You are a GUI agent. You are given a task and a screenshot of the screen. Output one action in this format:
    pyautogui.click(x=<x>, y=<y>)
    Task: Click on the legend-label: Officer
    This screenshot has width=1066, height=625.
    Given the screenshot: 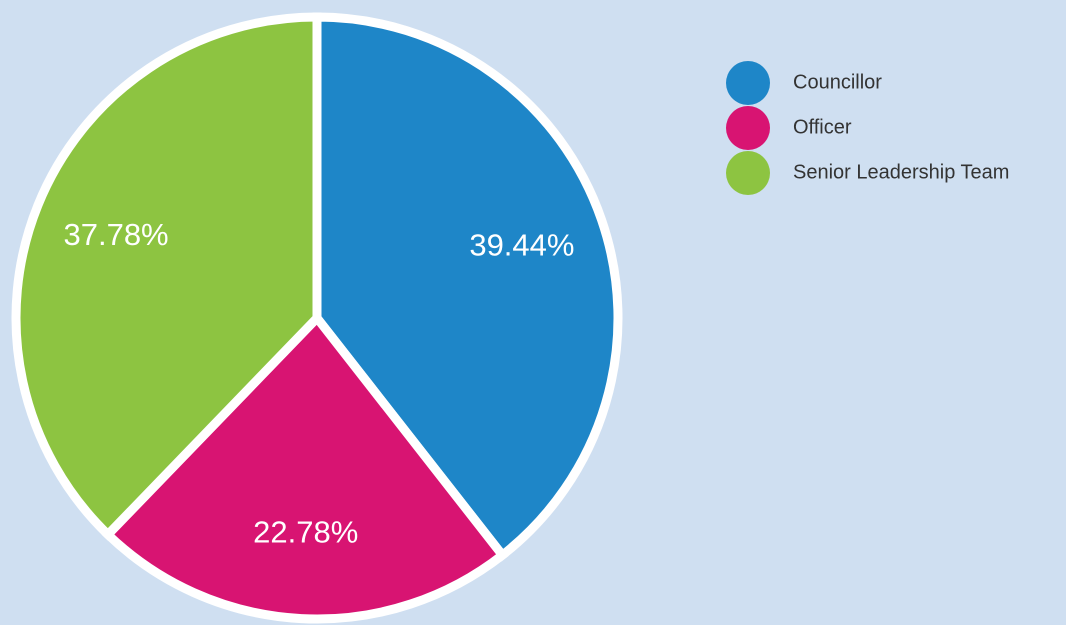 What is the action you would take?
    pyautogui.click(x=822, y=127)
    